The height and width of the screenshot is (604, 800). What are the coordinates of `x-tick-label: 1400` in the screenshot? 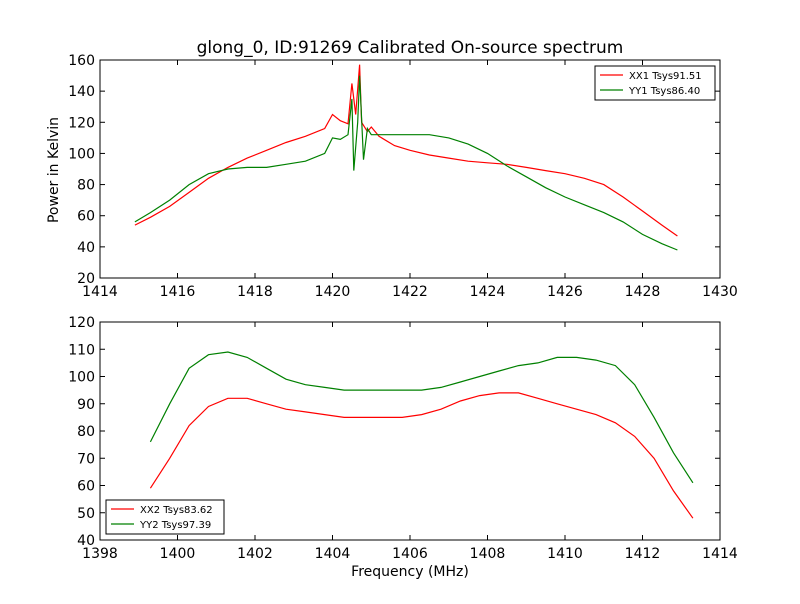 It's located at (178, 554).